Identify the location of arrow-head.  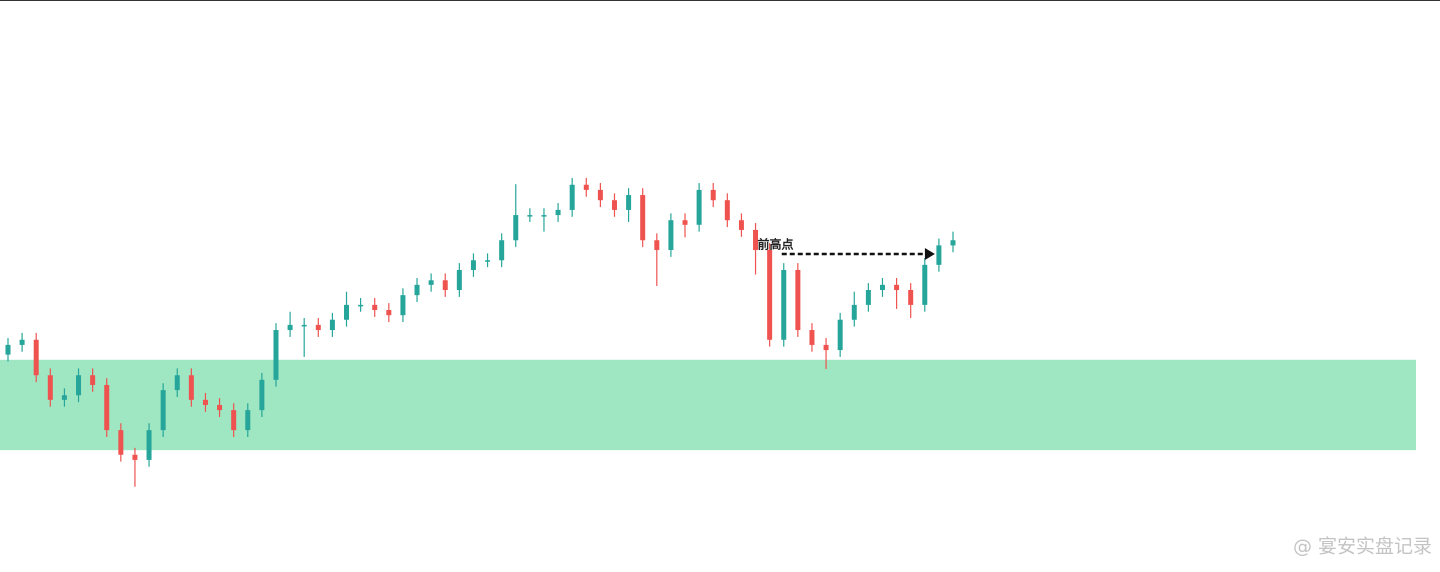
(929, 253).